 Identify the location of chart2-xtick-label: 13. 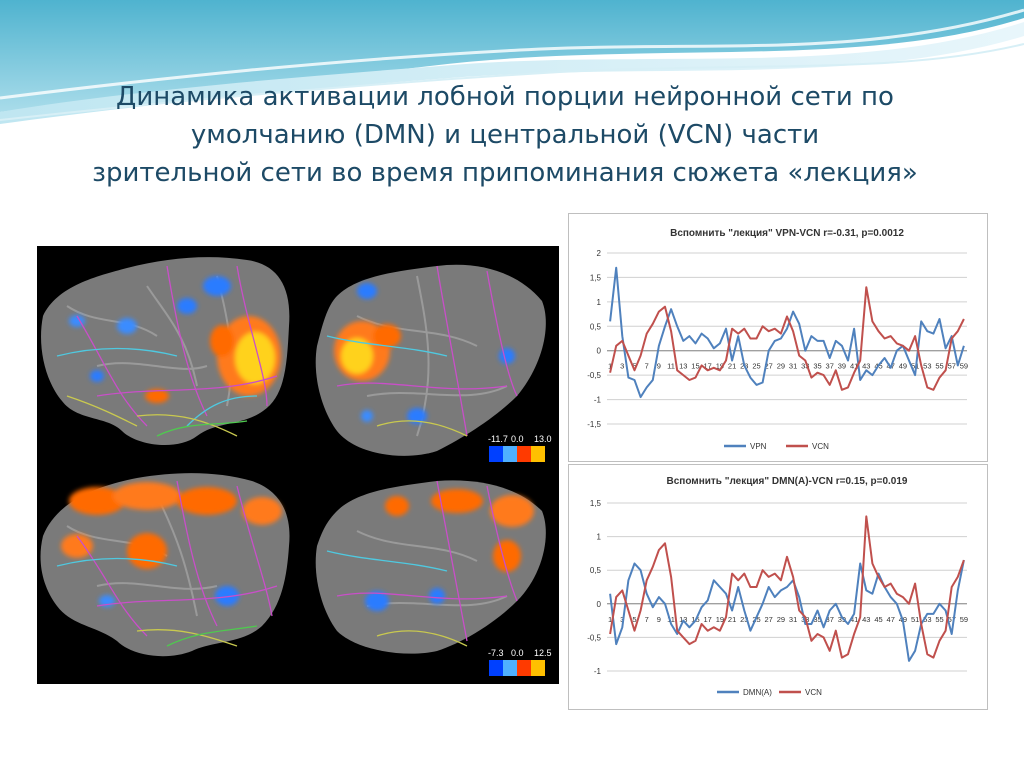
(683, 619).